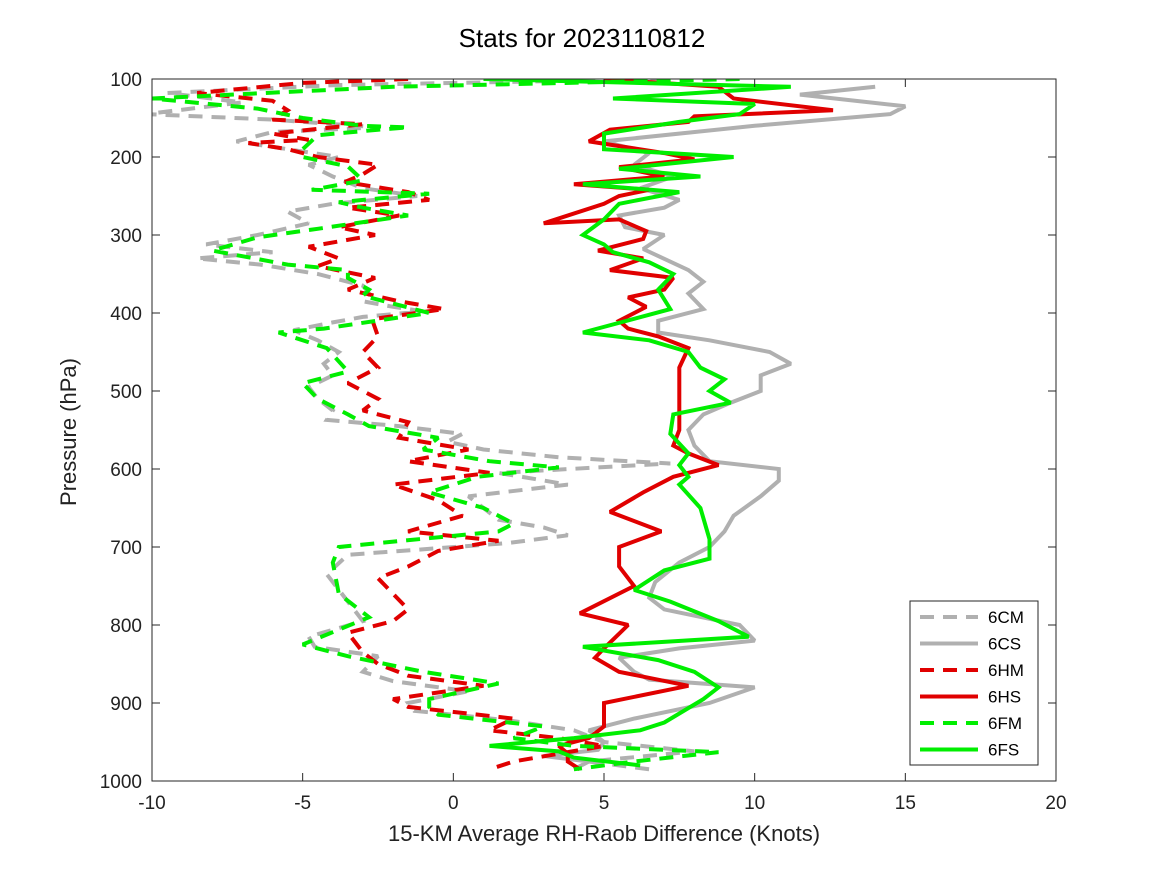  Describe the element at coordinates (126, 80) in the screenshot. I see `y-tick-label: 100` at that location.